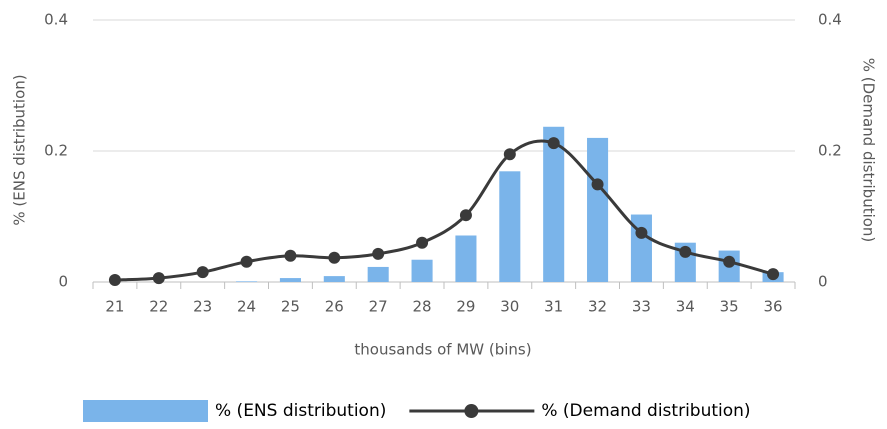  Describe the element at coordinates (246, 307) in the screenshot. I see `x-tick-label: 24` at that location.